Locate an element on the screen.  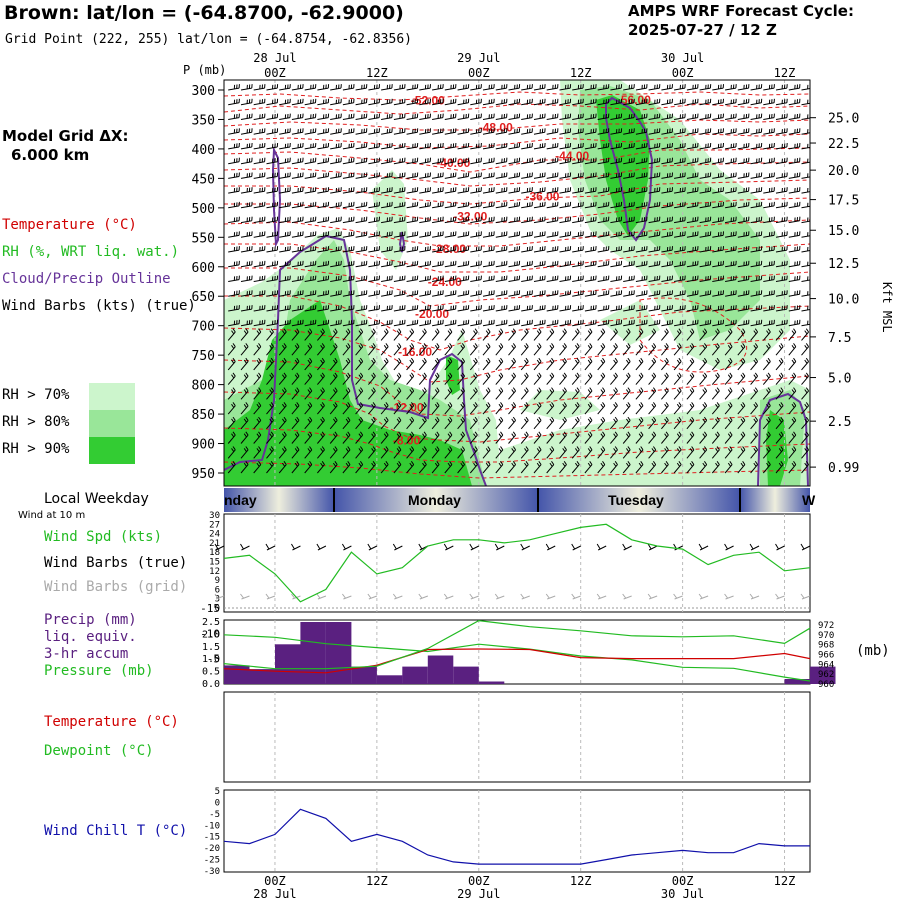
pressure-tick-label: 960 is located at coordinates (826, 685).